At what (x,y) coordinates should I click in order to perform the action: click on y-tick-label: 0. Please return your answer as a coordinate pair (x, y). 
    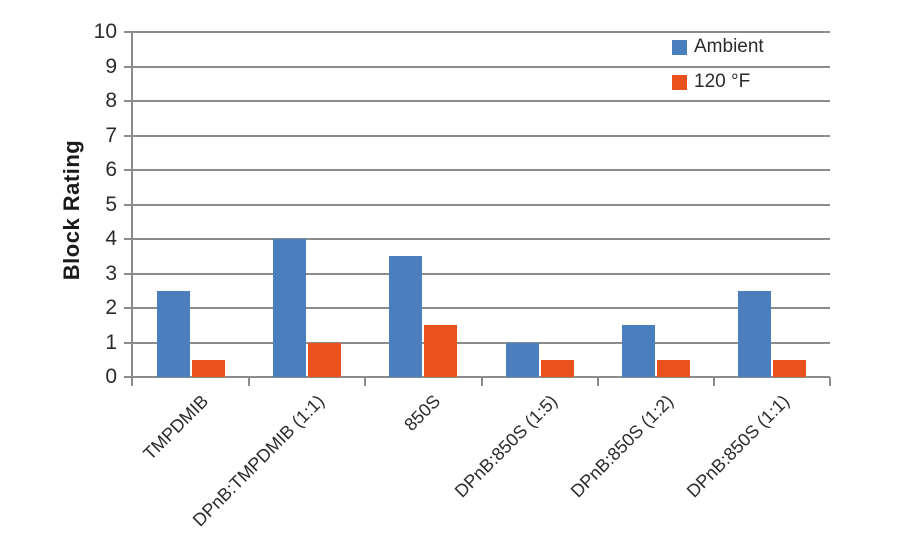
    Looking at the image, I should click on (111, 376).